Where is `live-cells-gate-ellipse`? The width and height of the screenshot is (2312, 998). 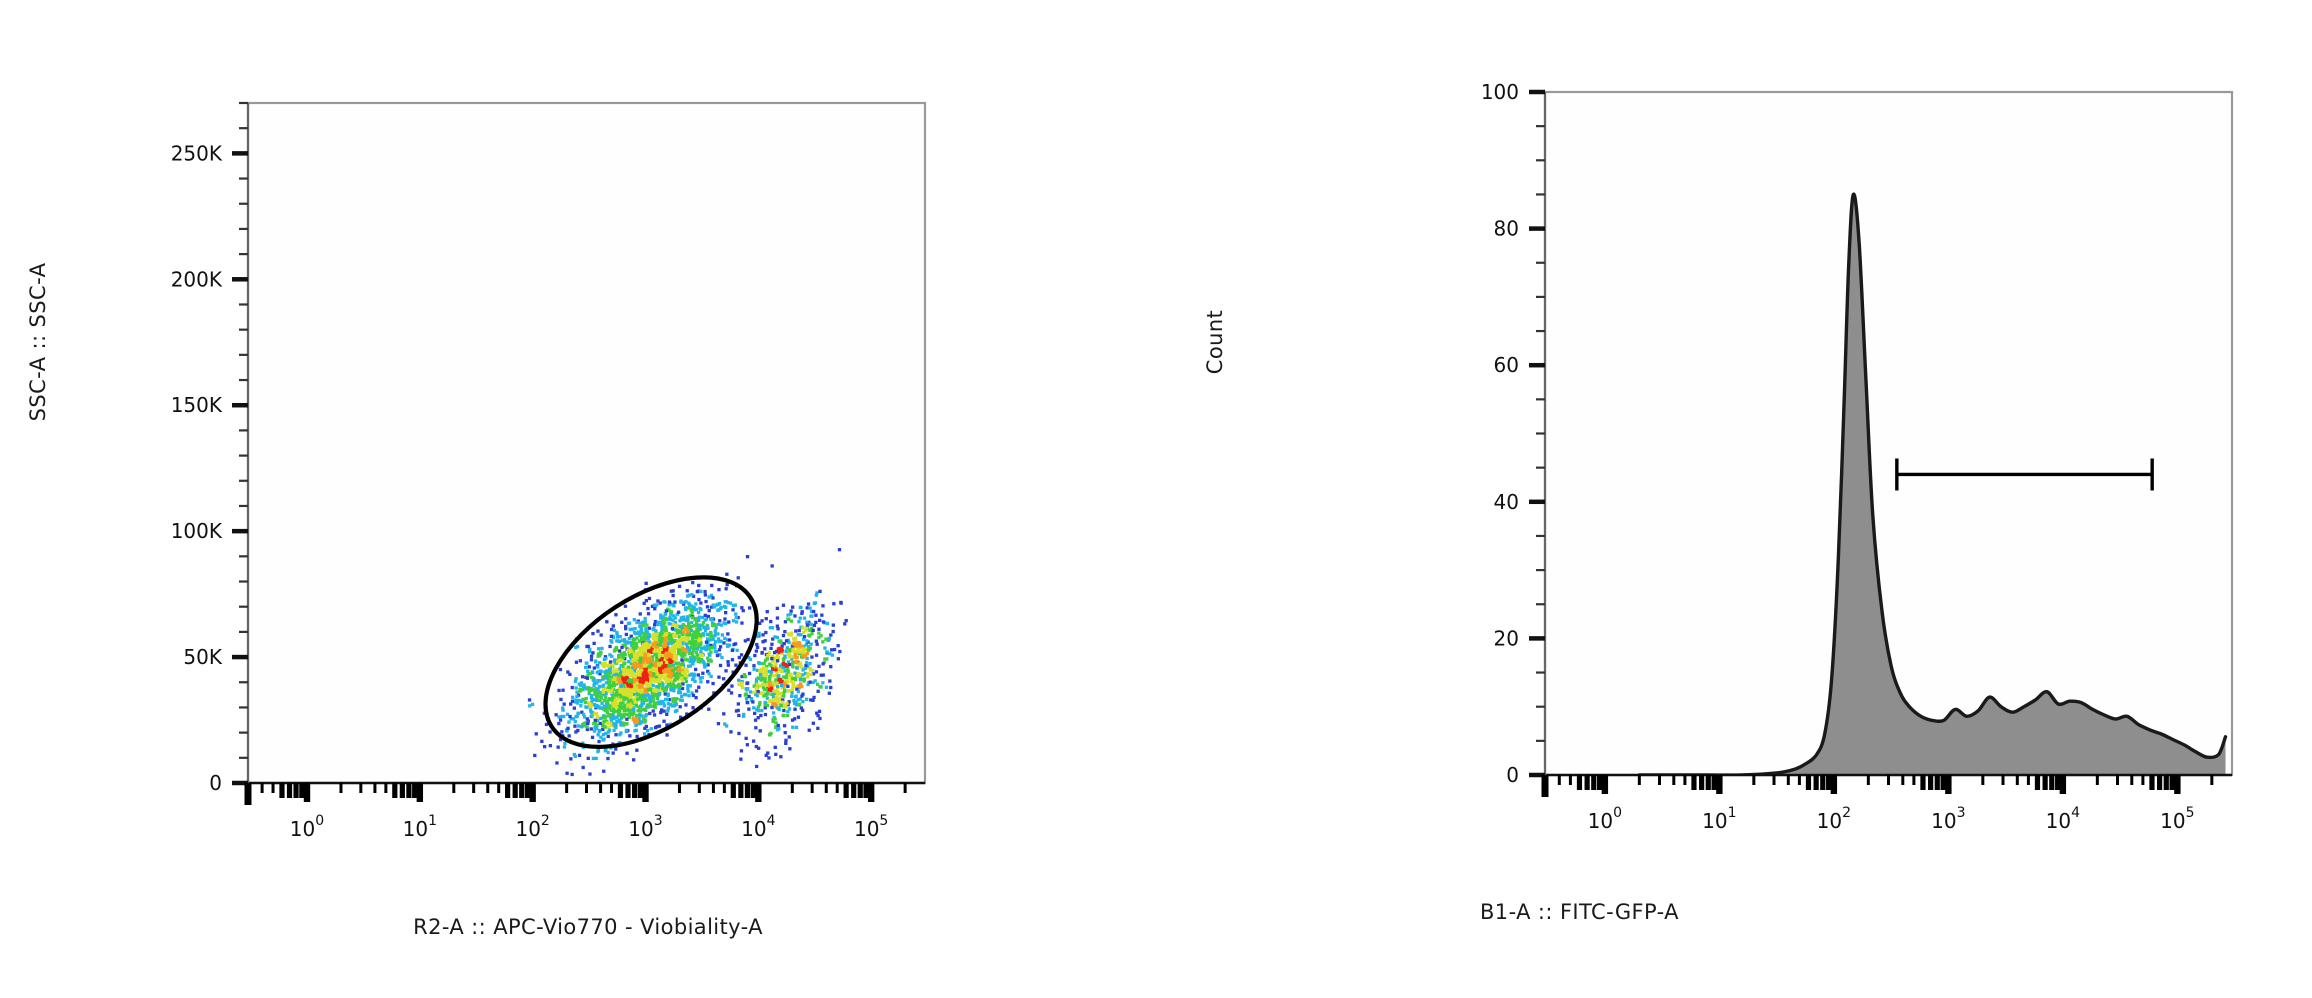
live-cells-gate-ellipse is located at coordinates (651, 662).